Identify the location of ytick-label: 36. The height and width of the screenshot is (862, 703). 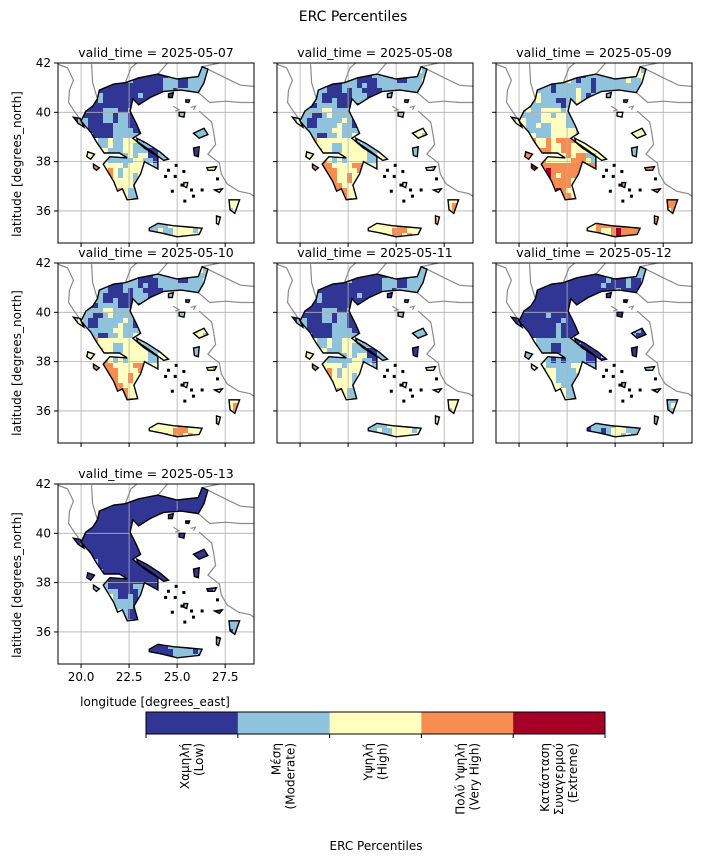
(43, 211).